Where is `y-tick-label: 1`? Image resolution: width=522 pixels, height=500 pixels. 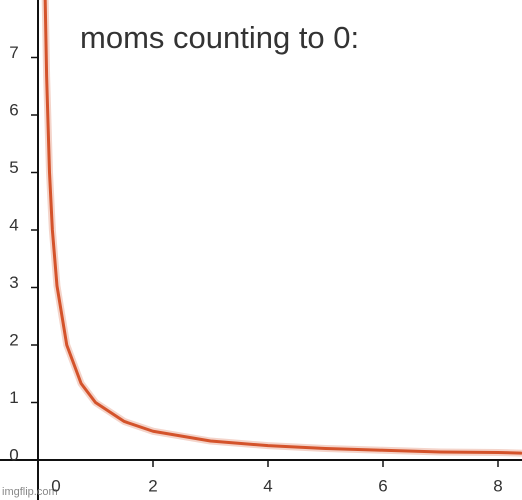 y-tick-label: 1 is located at coordinates (13, 397).